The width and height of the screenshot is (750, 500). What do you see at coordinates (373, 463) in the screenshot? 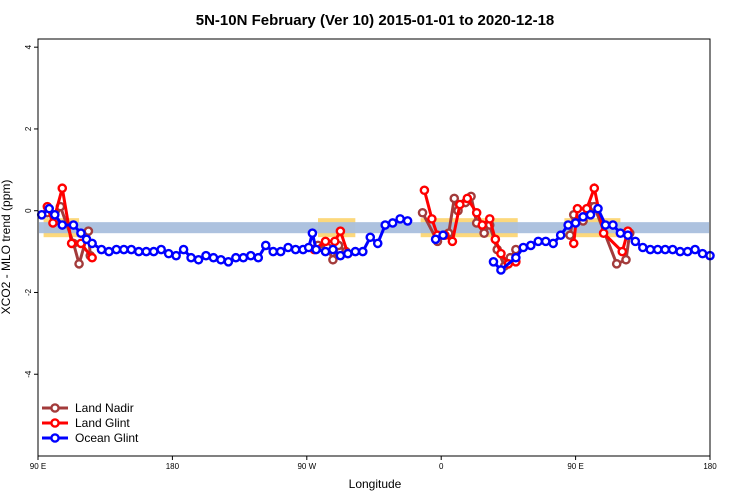
I see `x-axis: 90 E 180 90 W 0 90 E 180` at bounding box center [373, 463].